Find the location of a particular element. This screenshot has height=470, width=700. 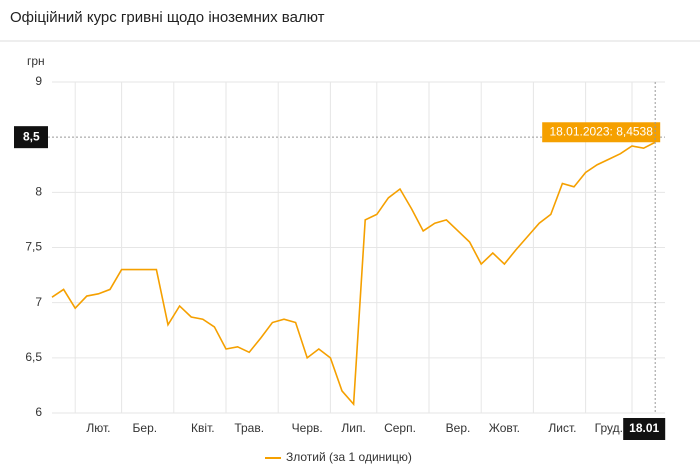

x-tick-label: Квіт. is located at coordinates (203, 428).